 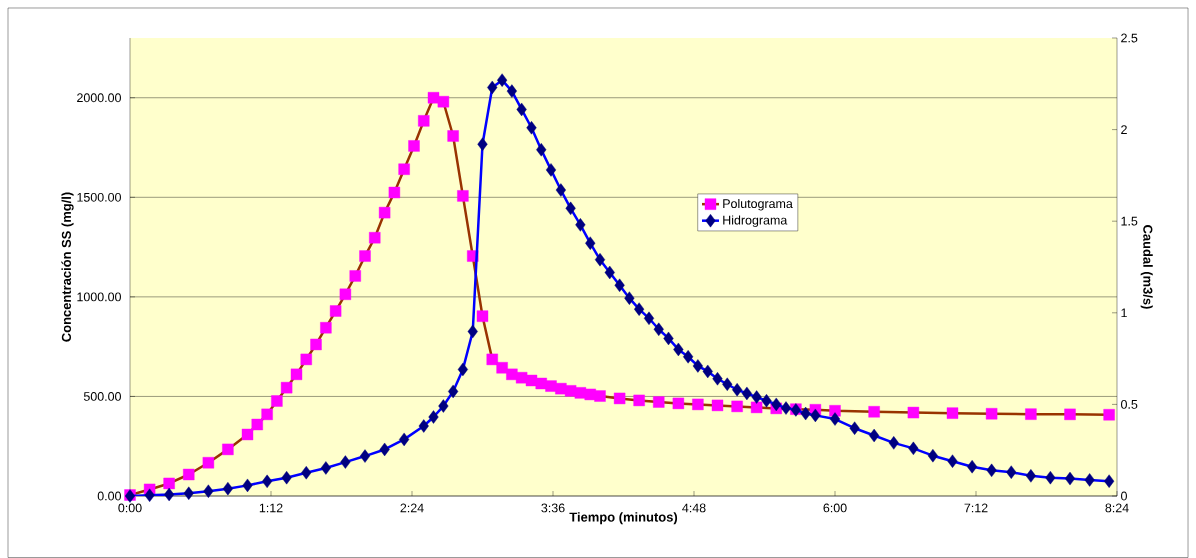 I want to click on y-tick-label: 0.00, so click(x=109, y=496).